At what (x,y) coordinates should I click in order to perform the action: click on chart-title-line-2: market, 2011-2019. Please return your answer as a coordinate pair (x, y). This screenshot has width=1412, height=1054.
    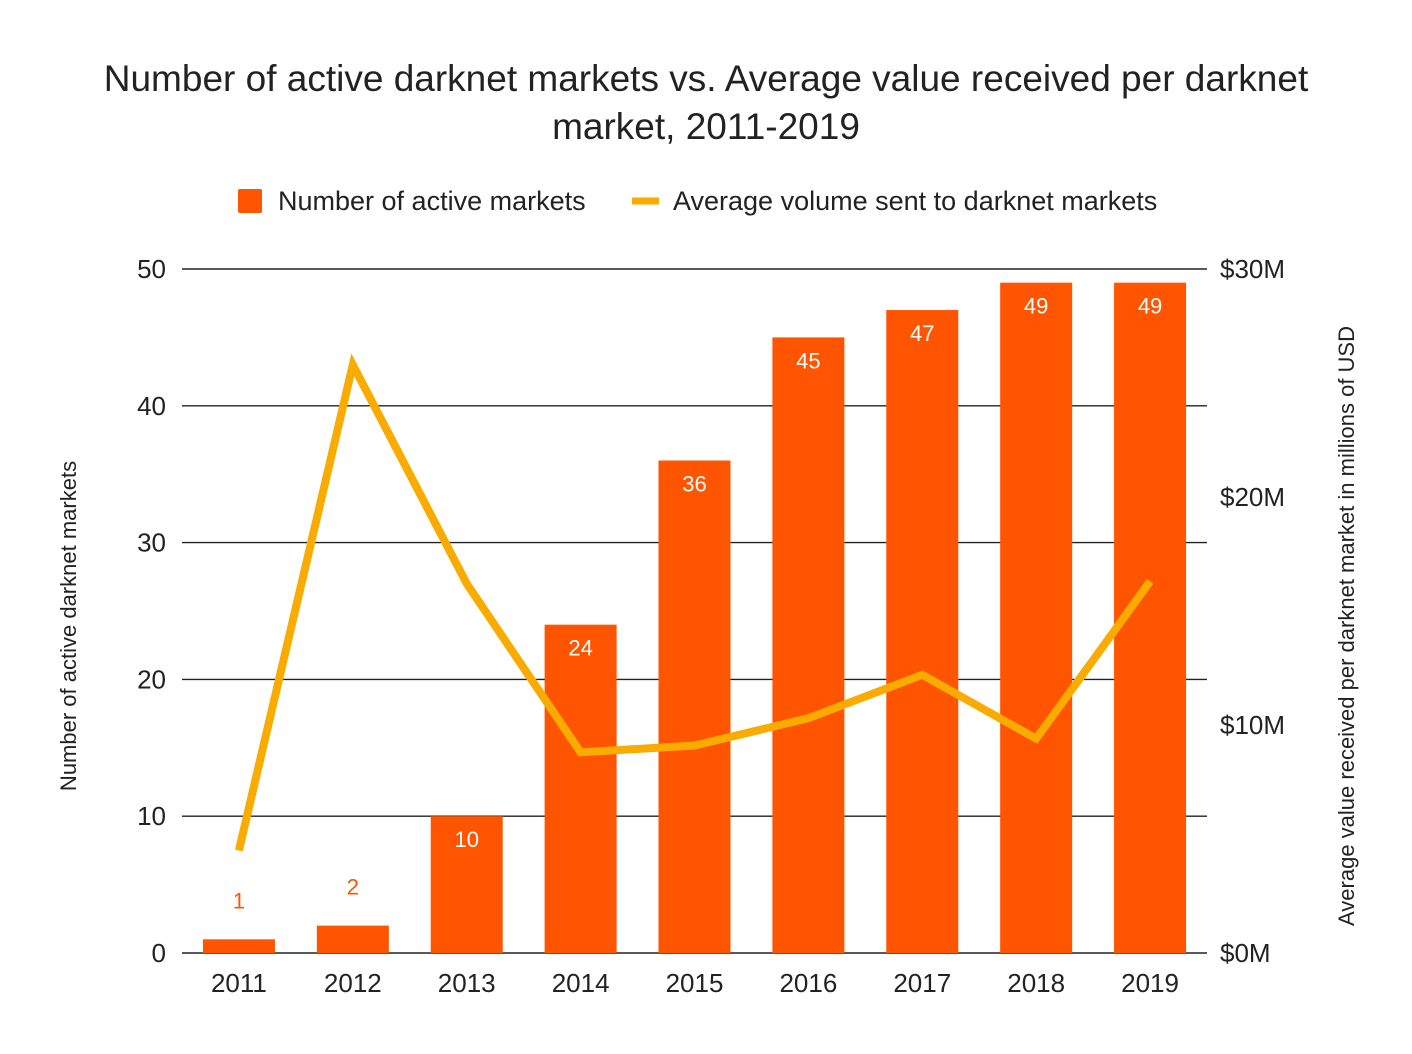
    Looking at the image, I should click on (706, 126).